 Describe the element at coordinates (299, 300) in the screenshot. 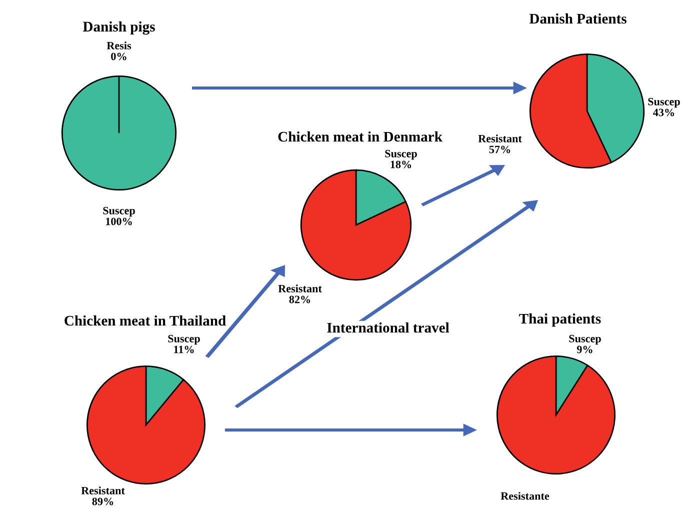

I see `data-label: 82%` at that location.